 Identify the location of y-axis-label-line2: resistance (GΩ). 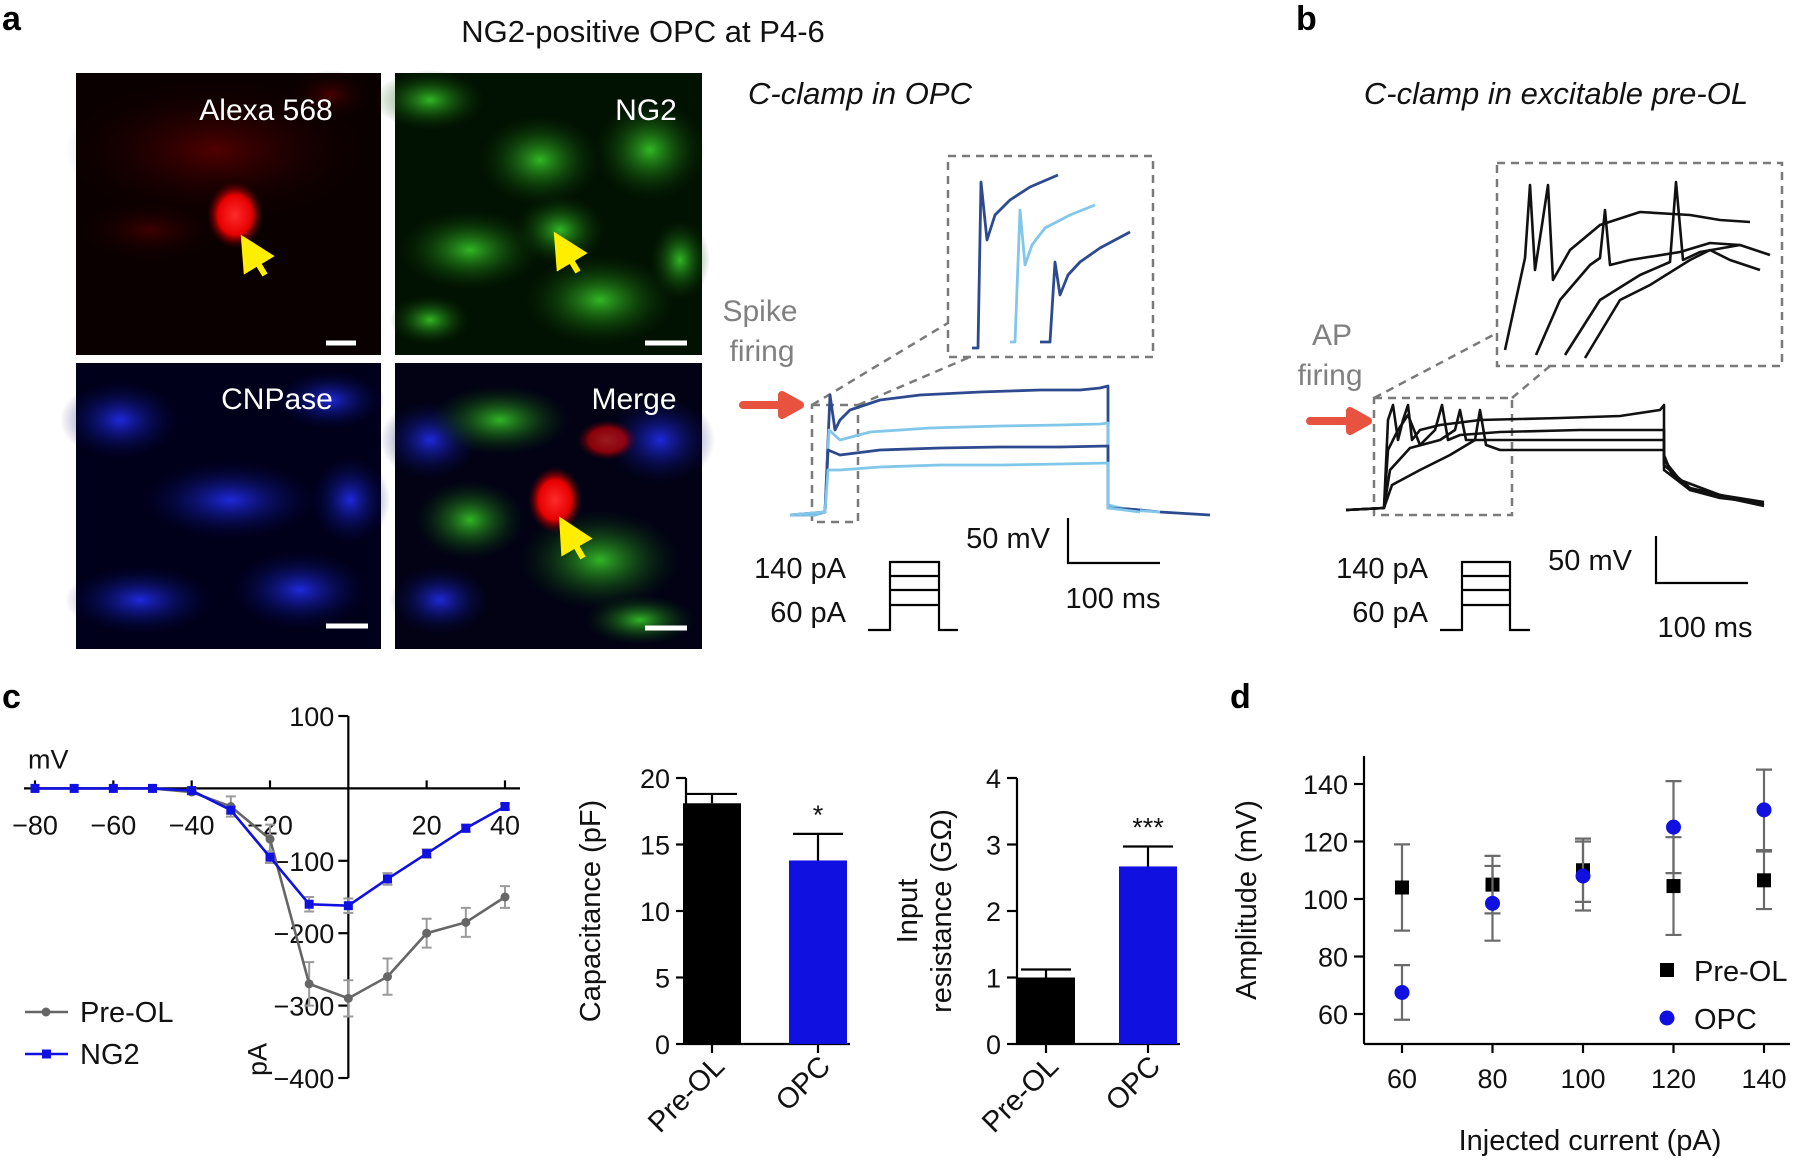
(942, 911).